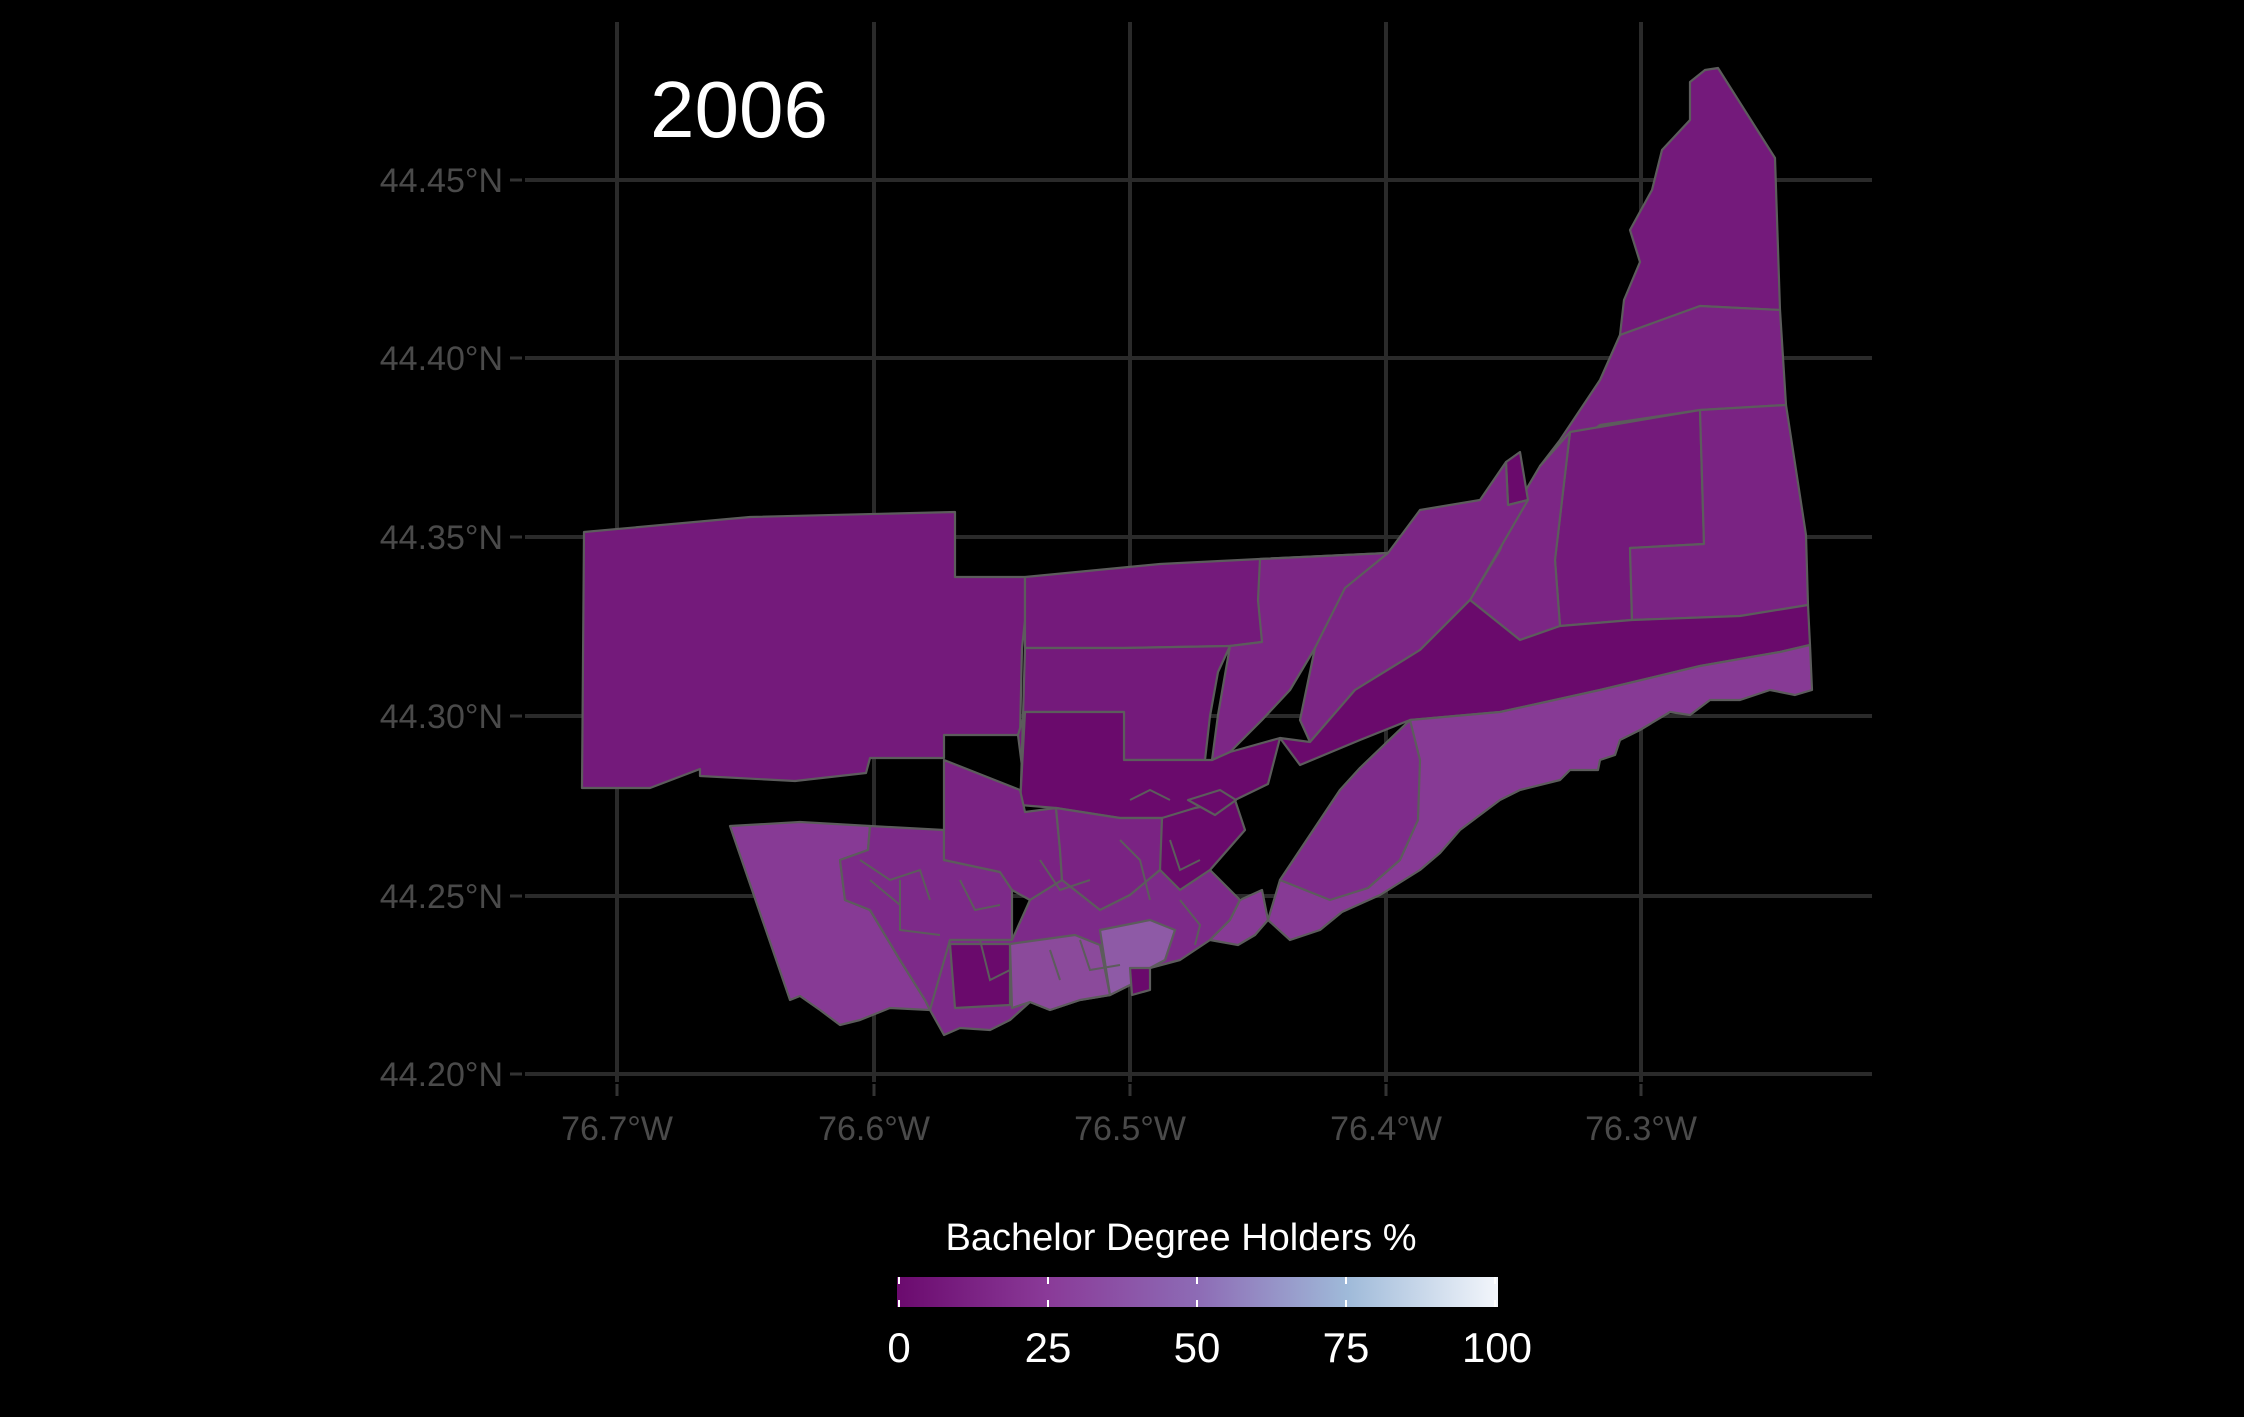 The width and height of the screenshot is (2244, 1417). What do you see at coordinates (1641, 1129) in the screenshot?
I see `x-axis-label: 76.3°W` at bounding box center [1641, 1129].